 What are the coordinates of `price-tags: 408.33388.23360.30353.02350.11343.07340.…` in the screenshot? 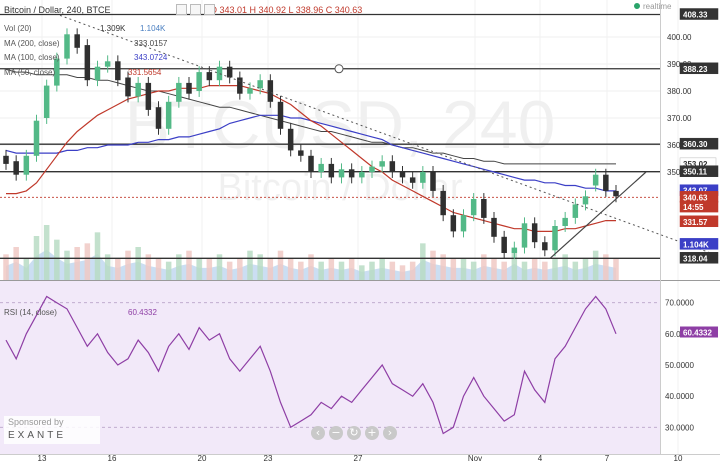 It's located at (699, 173).